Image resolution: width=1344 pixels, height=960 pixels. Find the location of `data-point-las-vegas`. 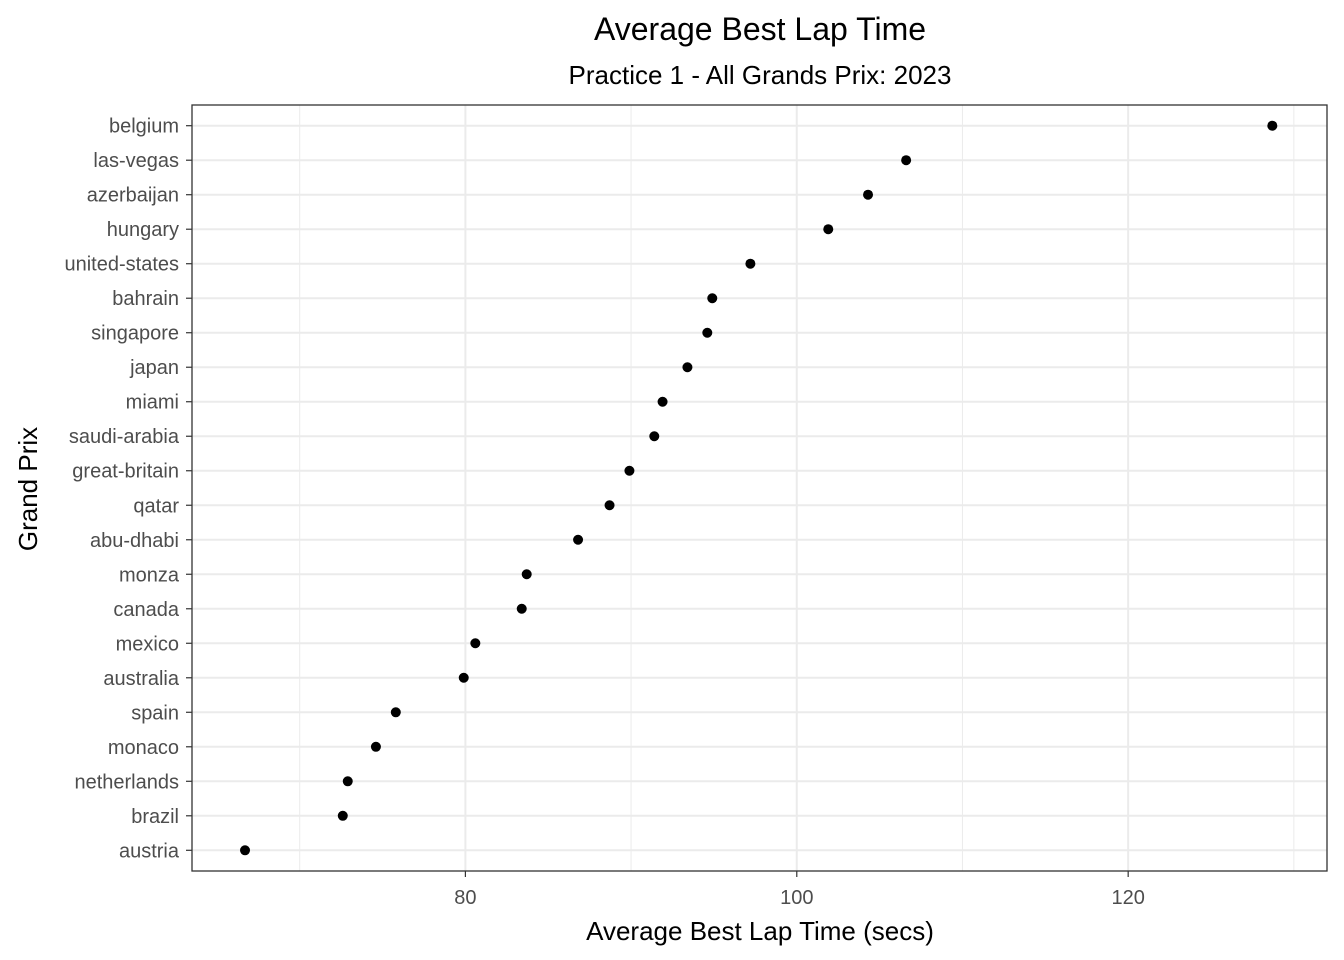

data-point-las-vegas is located at coordinates (906, 160).